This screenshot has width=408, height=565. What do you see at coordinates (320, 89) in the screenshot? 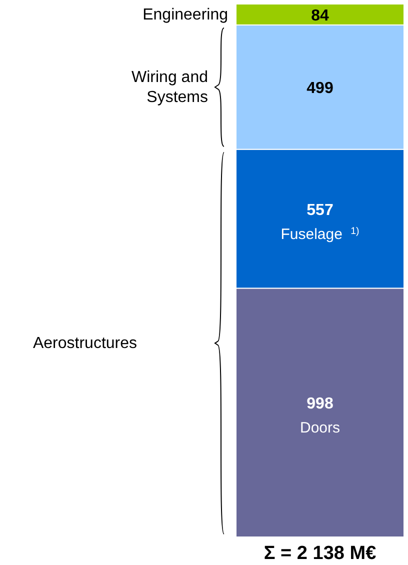
I see `data-label: 499` at bounding box center [320, 89].